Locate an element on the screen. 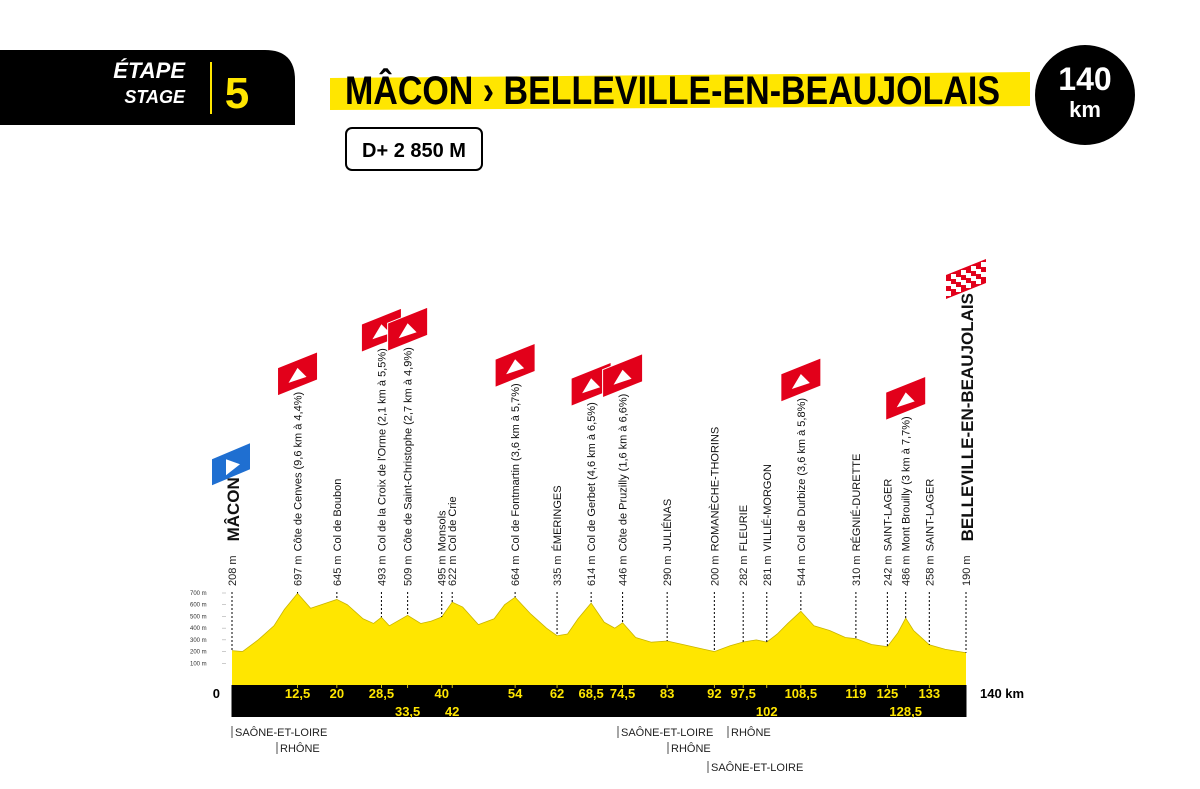 Image resolution: width=1200 pixels, height=789 pixels. x-tick-label: 33,5 is located at coordinates (407, 711).